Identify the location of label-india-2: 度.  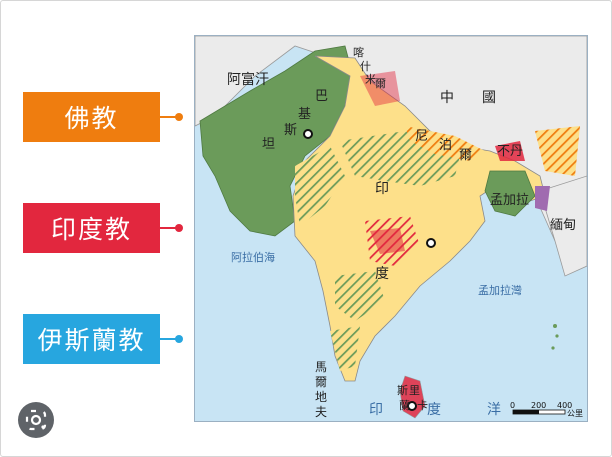
(382, 274).